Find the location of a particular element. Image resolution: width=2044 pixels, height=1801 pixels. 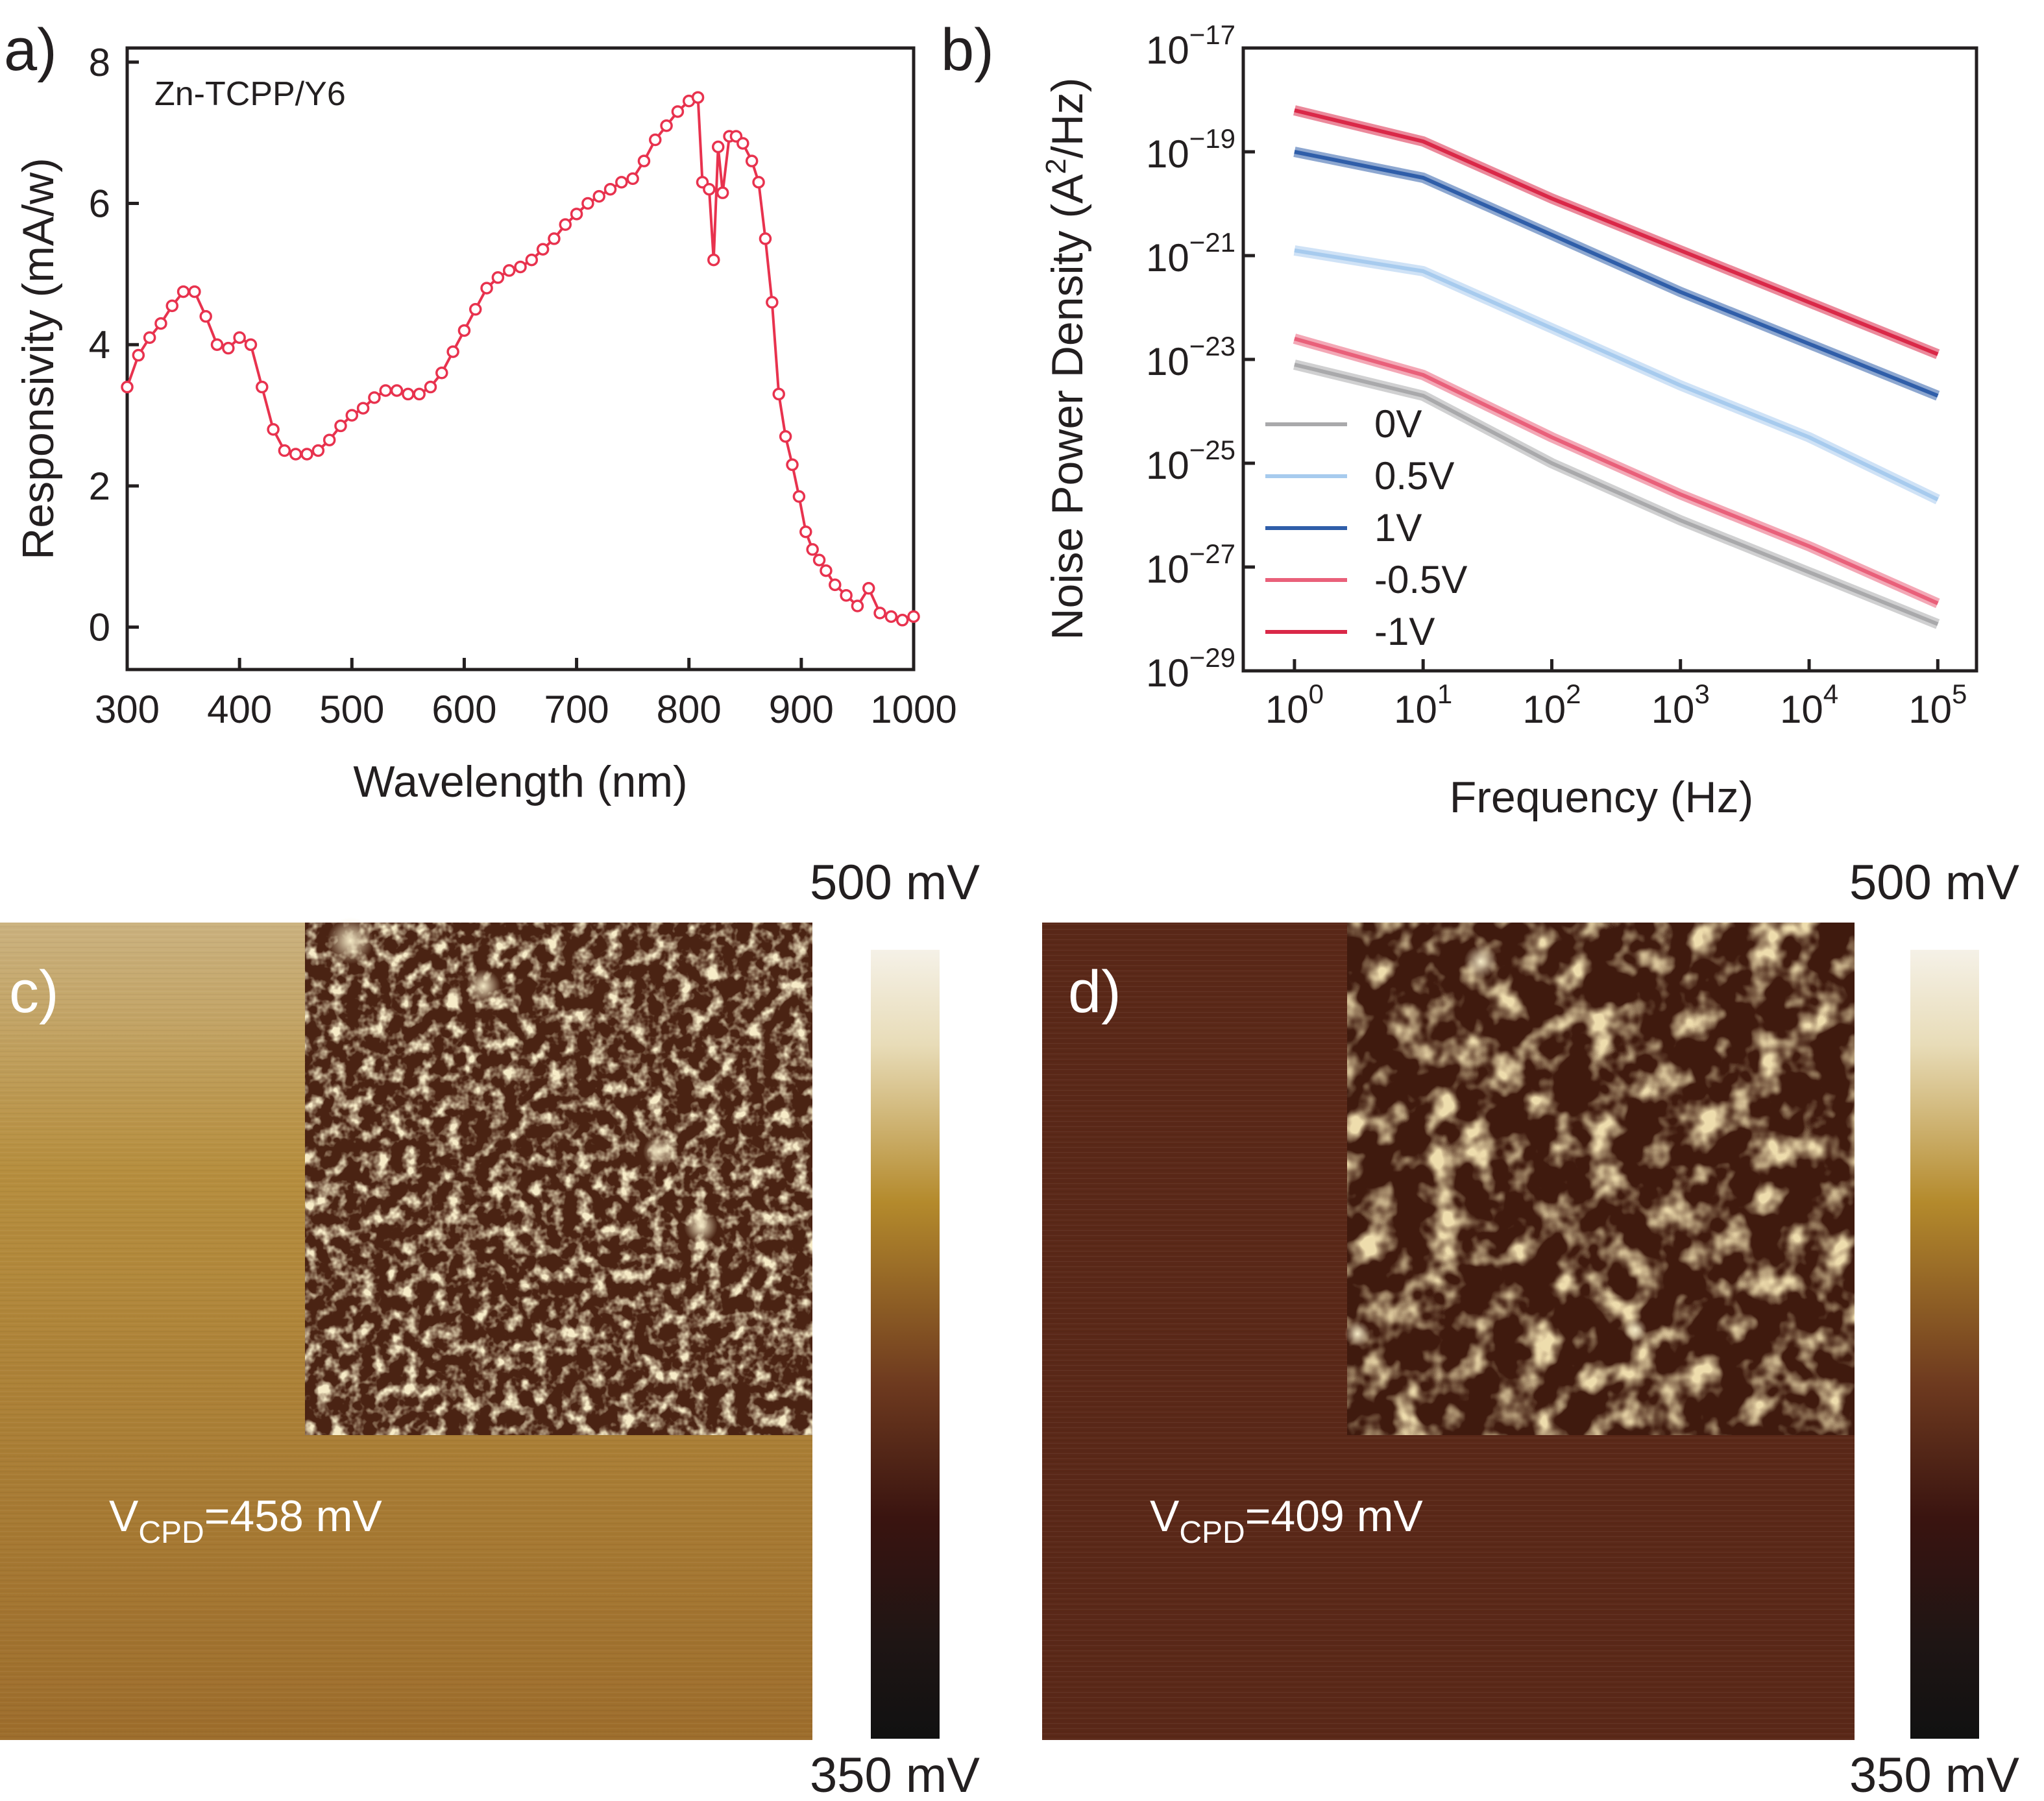

x-tick-label: 600 is located at coordinates (464, 710).